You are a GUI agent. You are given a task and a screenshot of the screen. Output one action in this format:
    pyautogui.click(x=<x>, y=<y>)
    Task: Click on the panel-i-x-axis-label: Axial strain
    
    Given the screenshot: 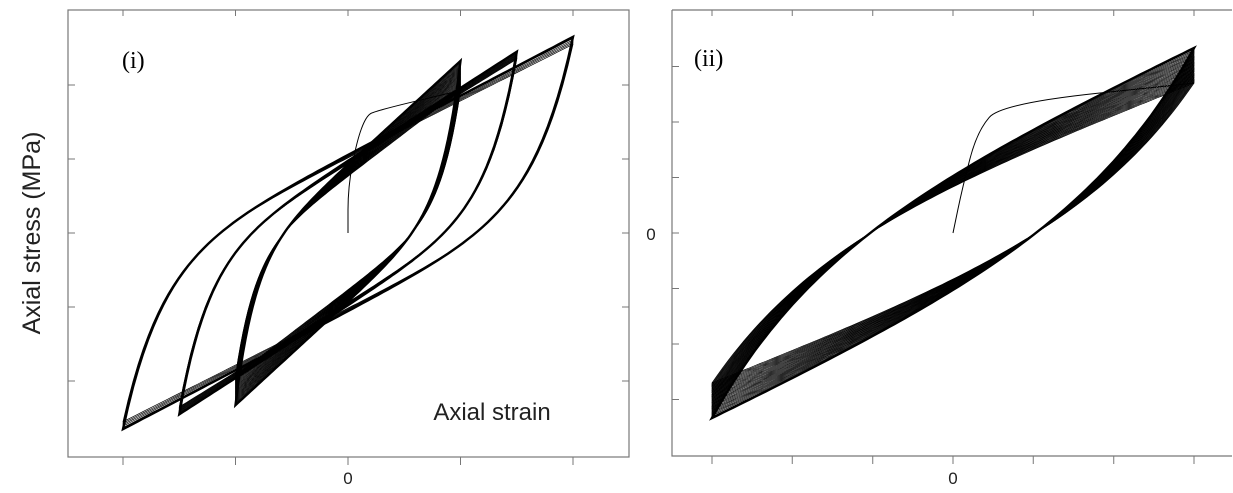 What is the action you would take?
    pyautogui.click(x=491, y=412)
    